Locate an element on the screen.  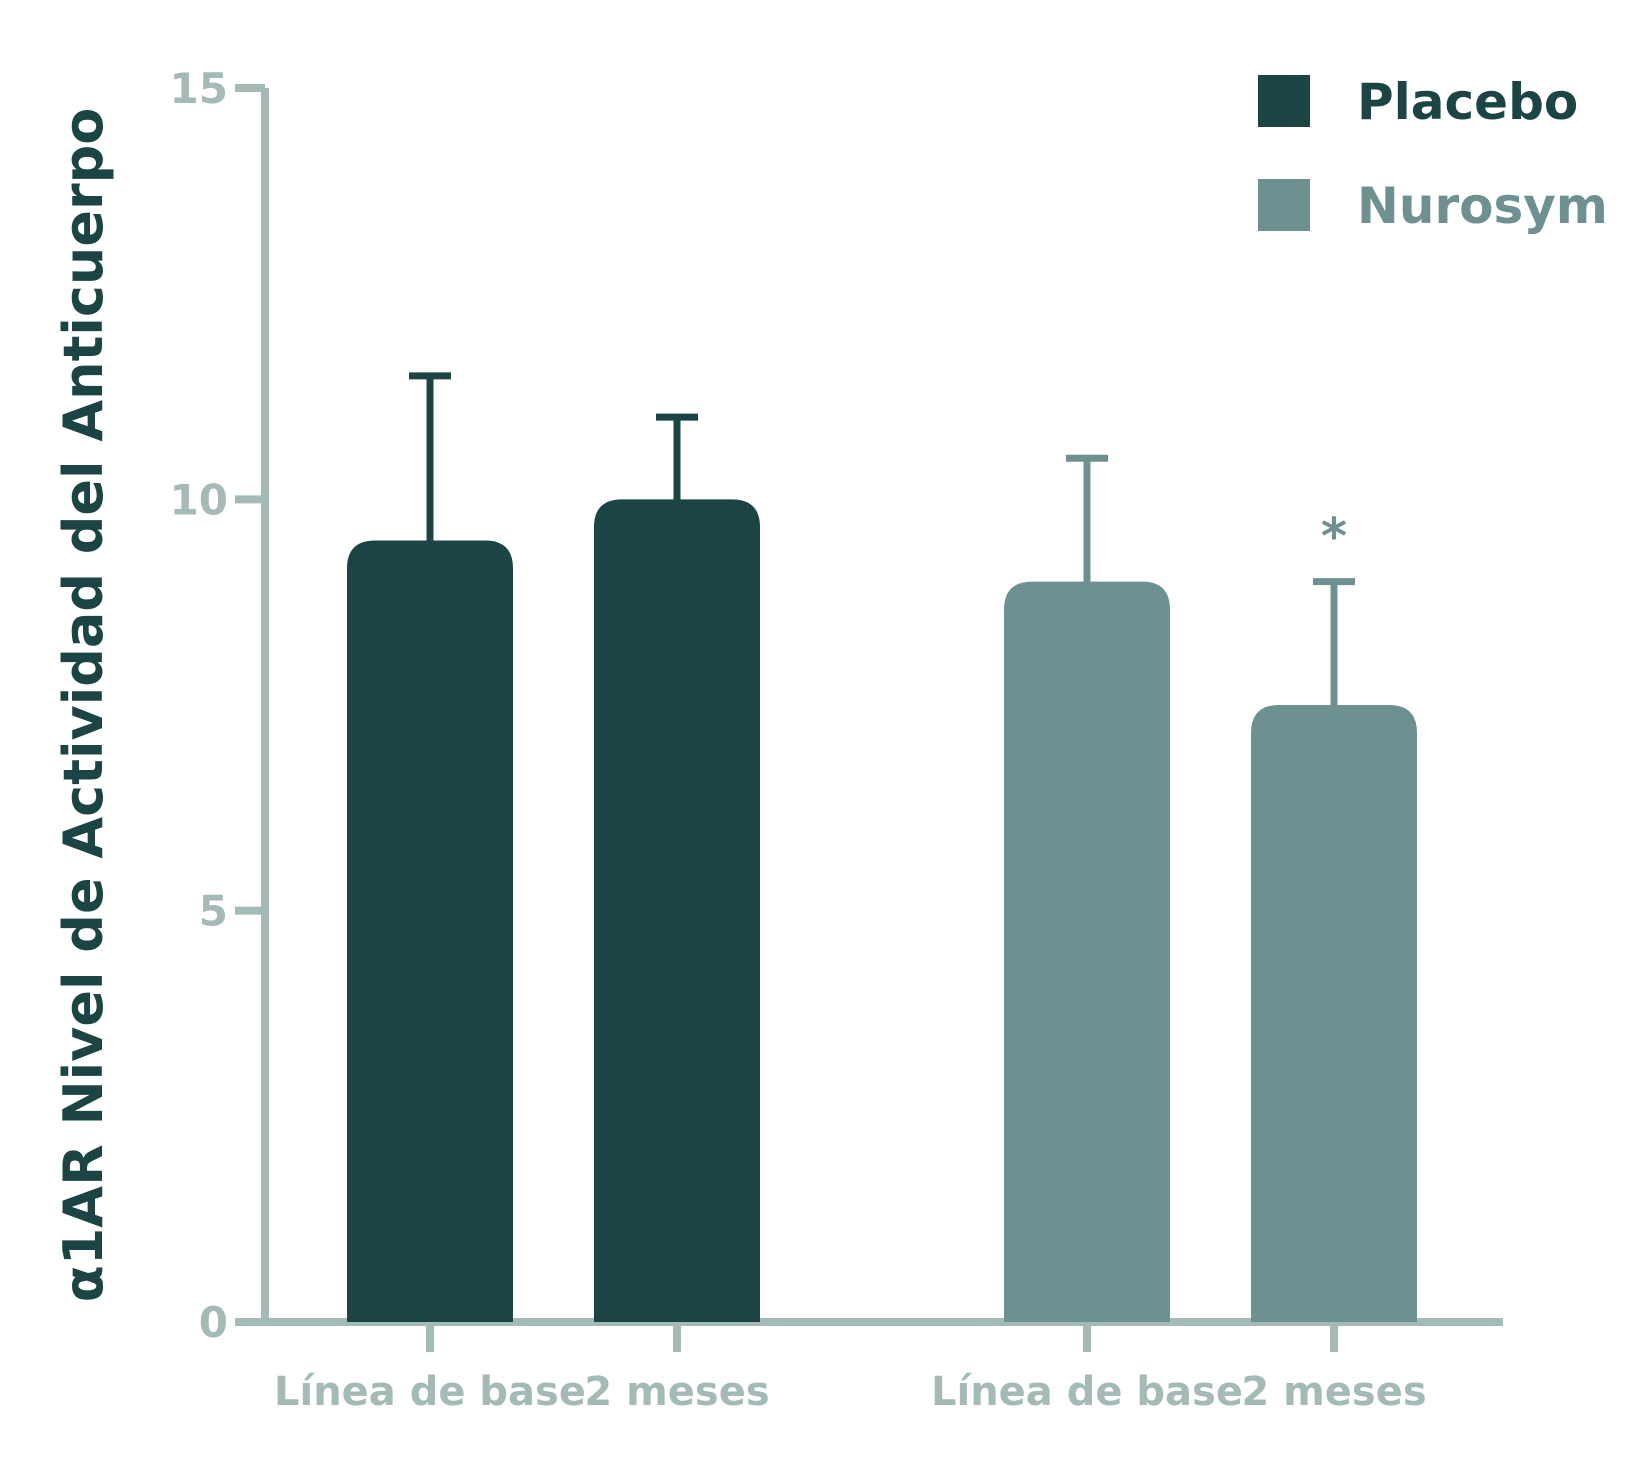
legend-swatch-nurosym is located at coordinates (1284, 205).